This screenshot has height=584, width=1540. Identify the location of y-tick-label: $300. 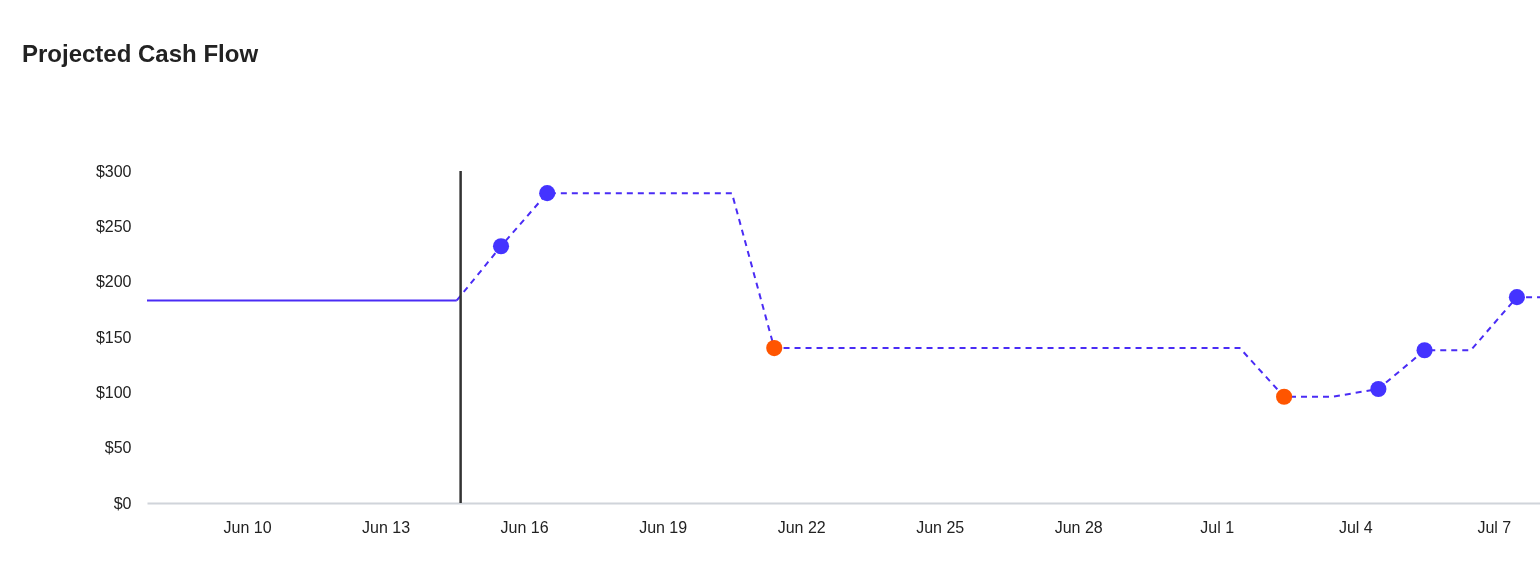
(113, 171).